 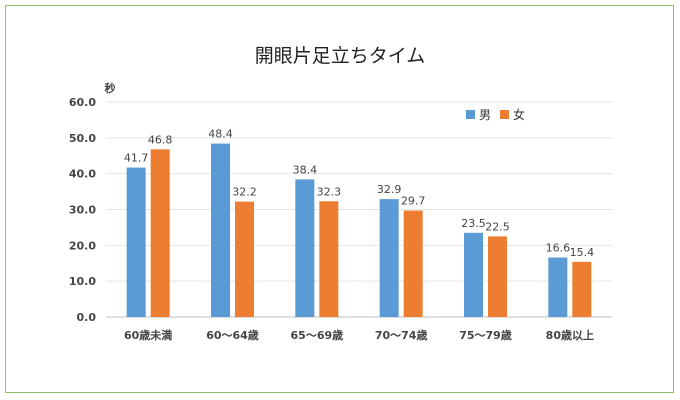 What do you see at coordinates (148, 335) in the screenshot?
I see `x-tick-label: 60歳未満` at bounding box center [148, 335].